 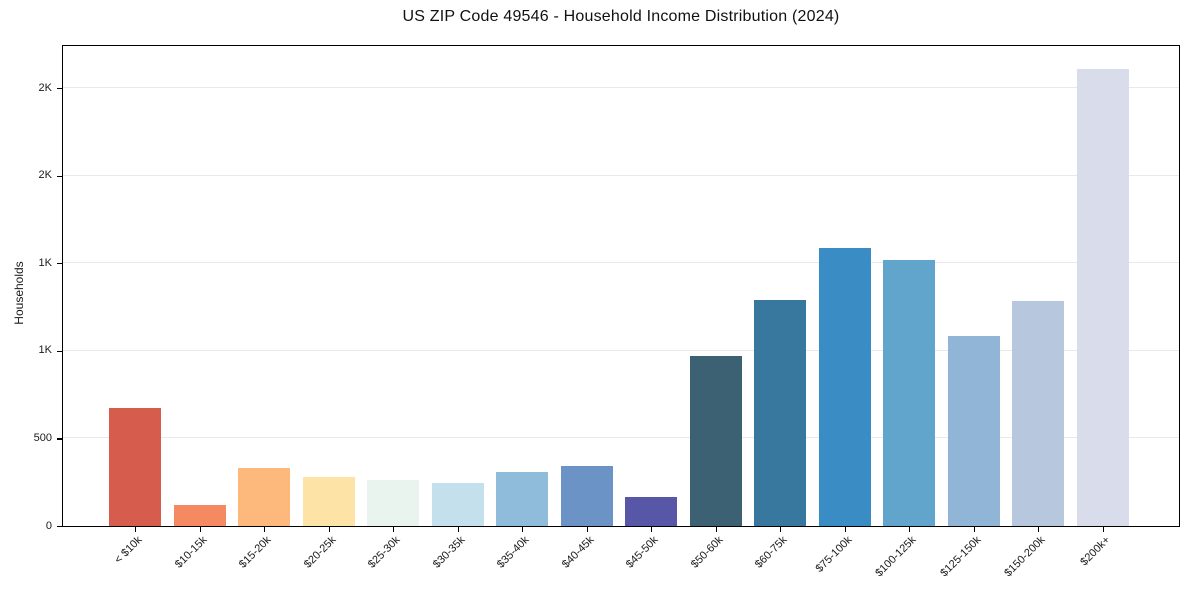 What do you see at coordinates (128, 550) in the screenshot?
I see `x-tick-label: < $10k` at bounding box center [128, 550].